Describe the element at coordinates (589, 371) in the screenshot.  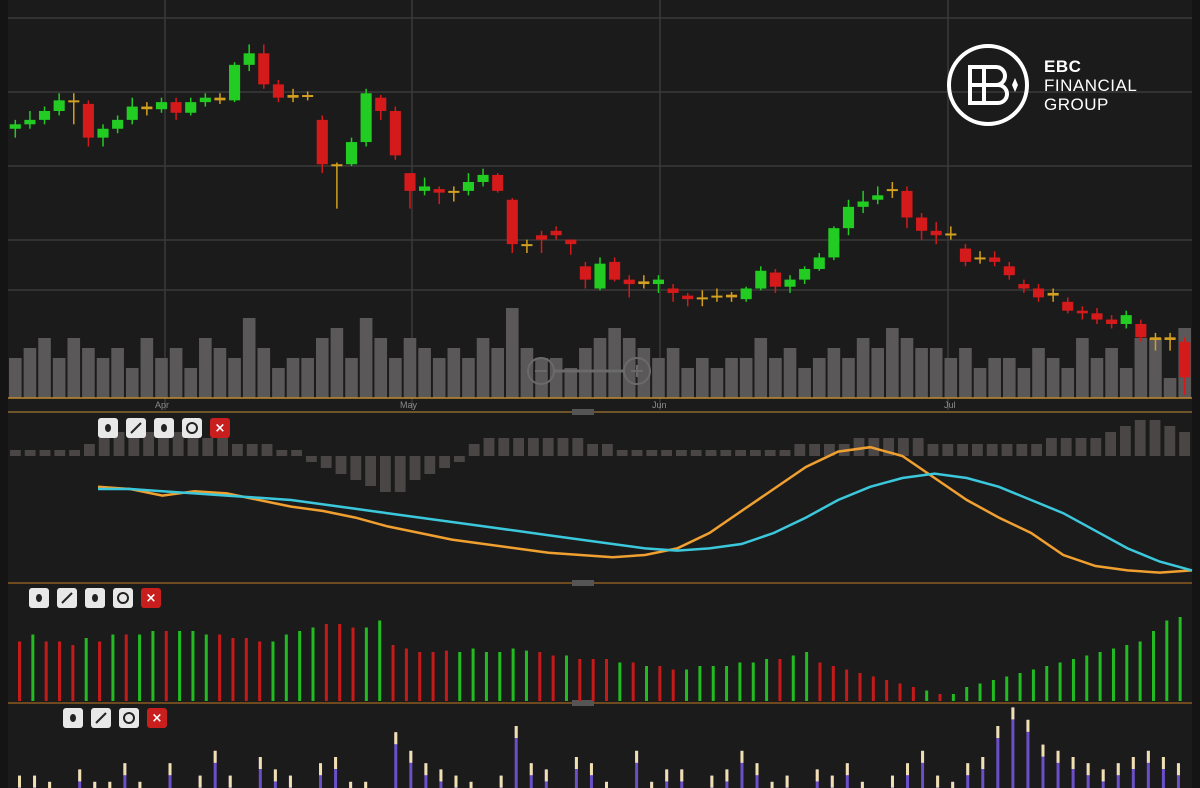
I see `zoom-control` at that location.